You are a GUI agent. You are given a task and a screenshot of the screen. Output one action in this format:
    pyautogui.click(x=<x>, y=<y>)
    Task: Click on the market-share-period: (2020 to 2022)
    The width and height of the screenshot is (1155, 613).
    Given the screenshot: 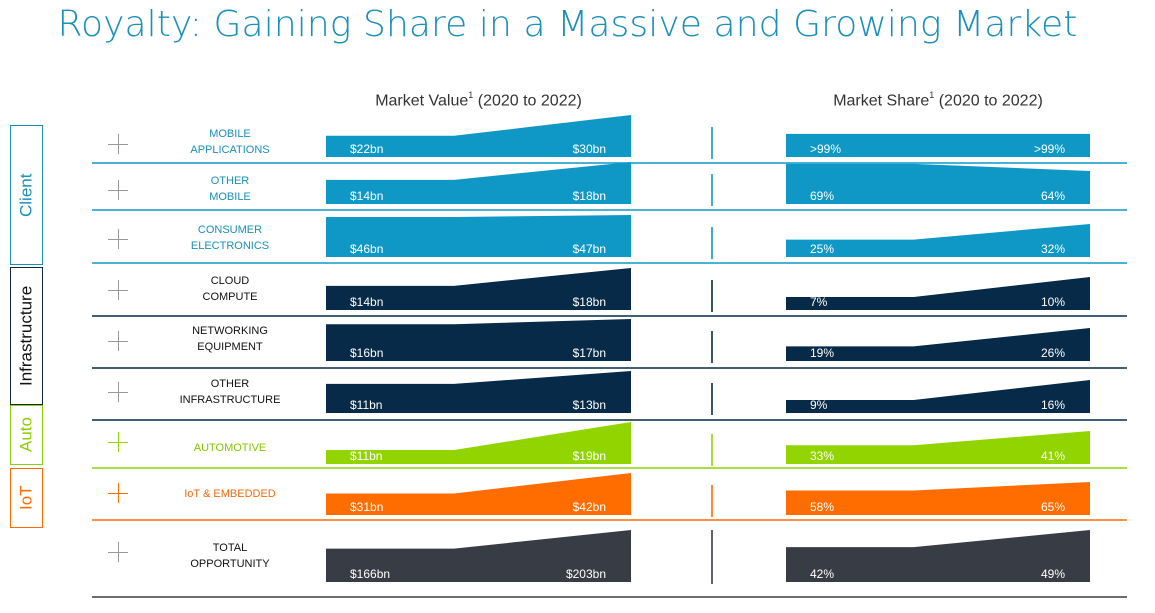 What is the action you would take?
    pyautogui.click(x=990, y=101)
    